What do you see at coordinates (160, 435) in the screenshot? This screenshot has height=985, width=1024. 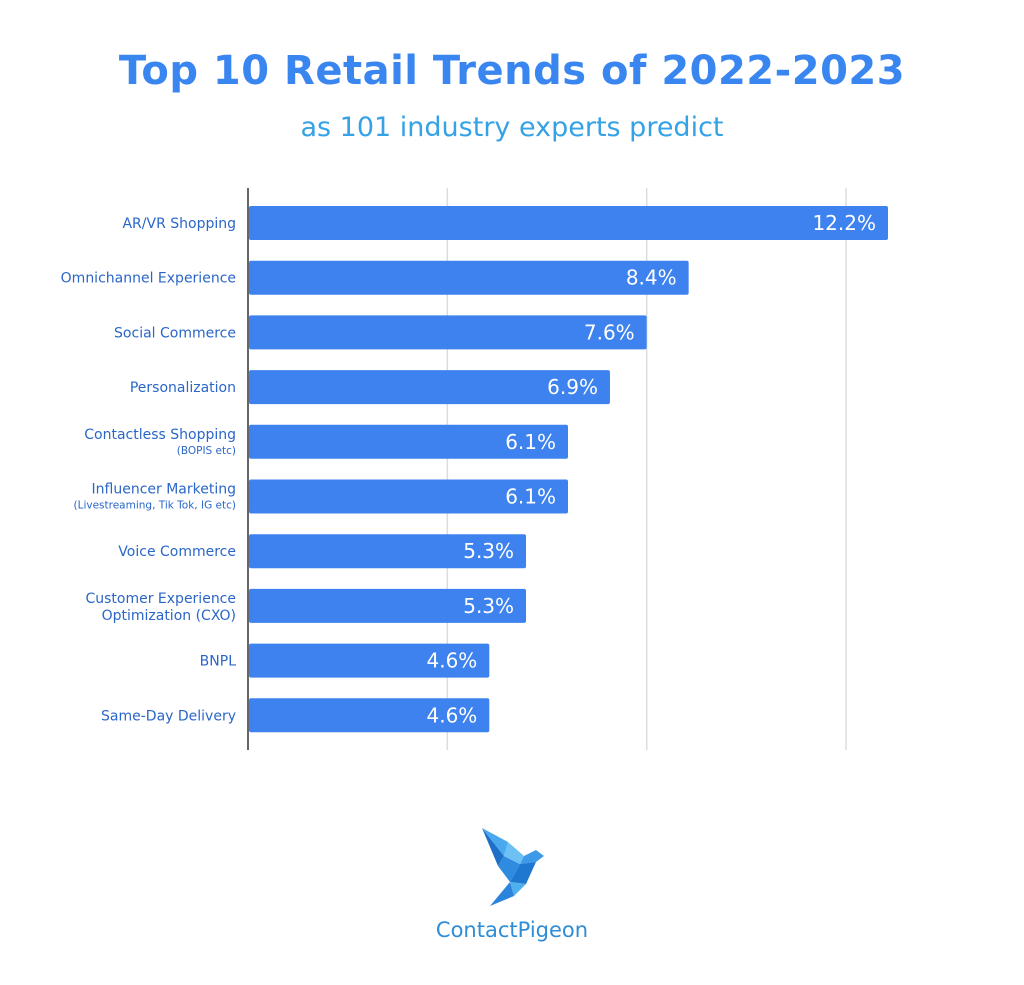 I see `category-label: Contactless Shopping` at bounding box center [160, 435].